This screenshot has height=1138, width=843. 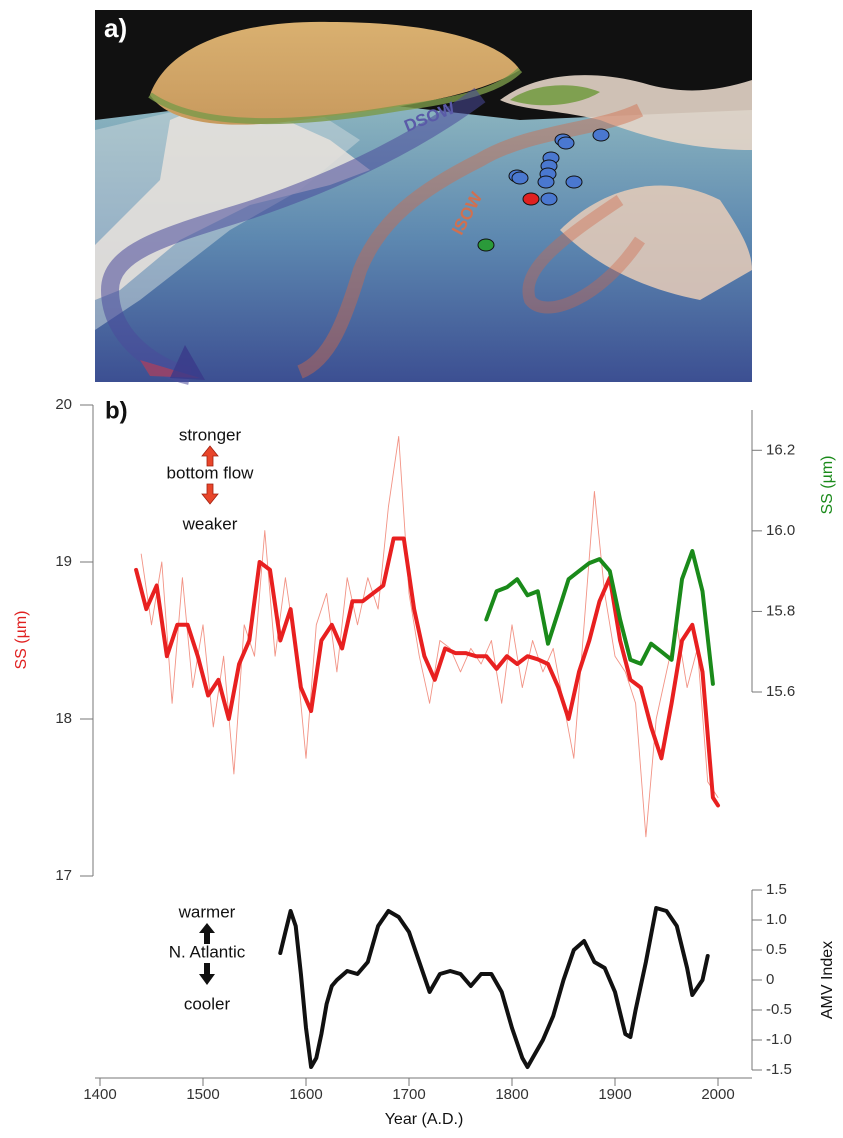 I want to click on annotation: weaker, so click(x=210, y=523).